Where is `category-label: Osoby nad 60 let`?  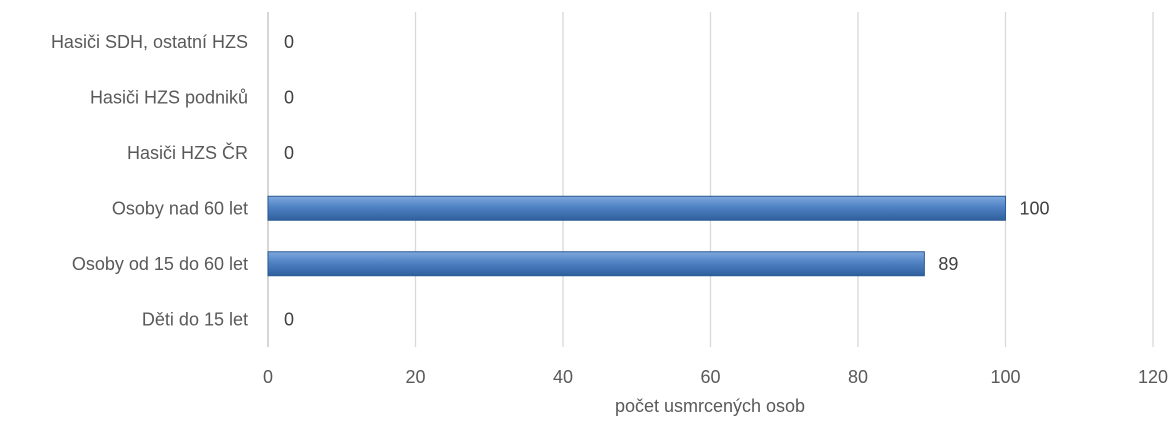
category-label: Osoby nad 60 let is located at coordinates (180, 208).